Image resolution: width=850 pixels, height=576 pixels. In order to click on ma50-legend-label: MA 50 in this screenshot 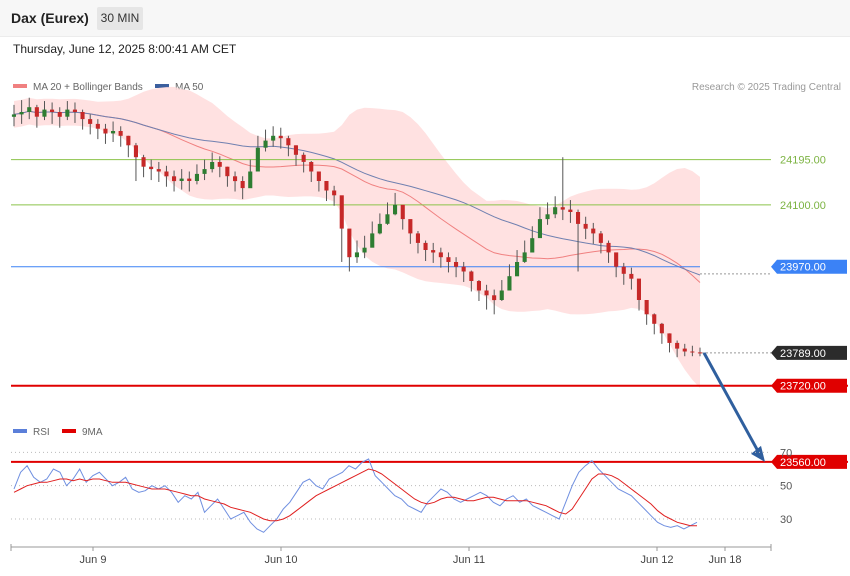, I will do `click(189, 87)`.